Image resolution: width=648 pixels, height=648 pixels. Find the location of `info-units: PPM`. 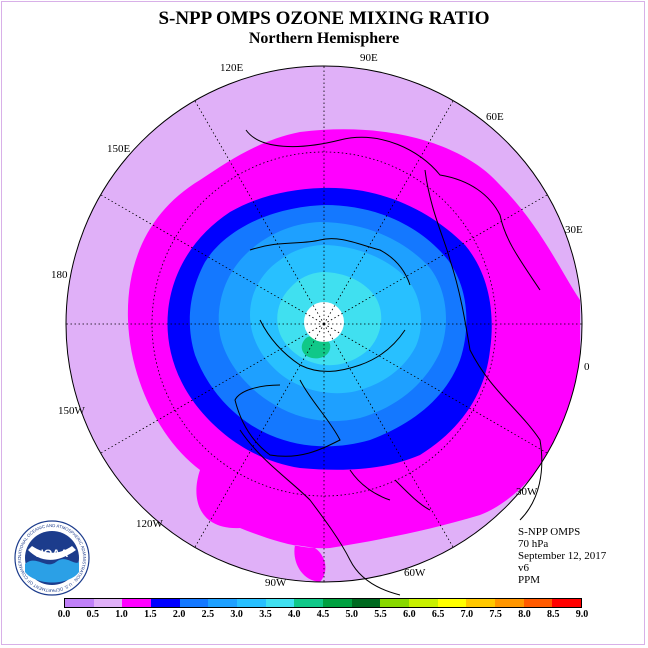

info-units: PPM is located at coordinates (529, 580).